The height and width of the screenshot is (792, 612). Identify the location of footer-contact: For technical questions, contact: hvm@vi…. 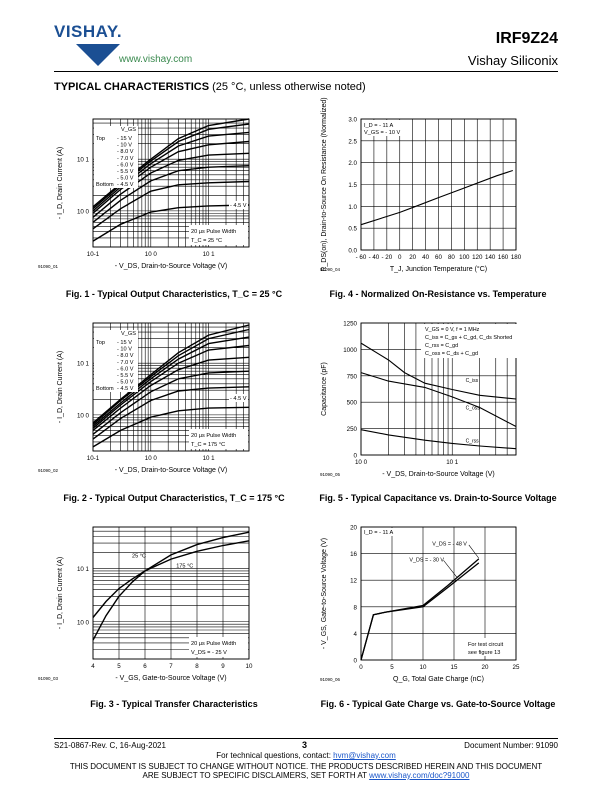
(306, 755).